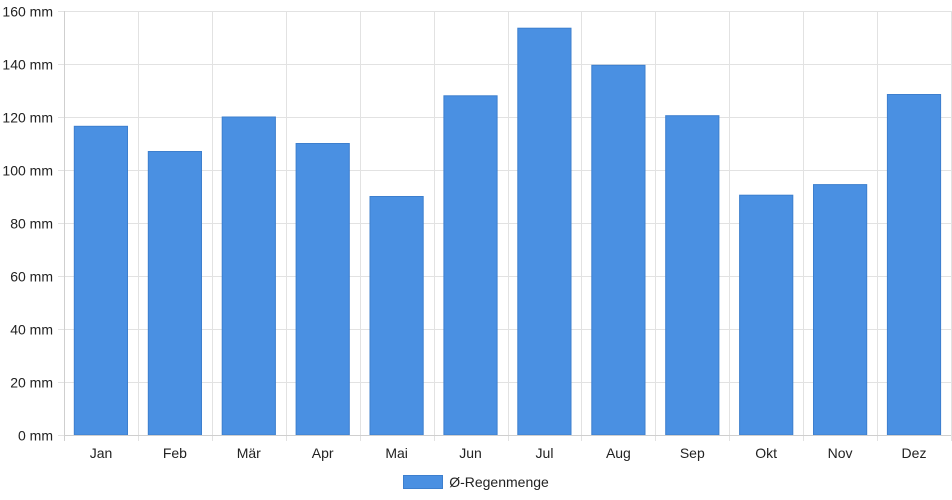 Image resolution: width=952 pixels, height=500 pixels. I want to click on bar-jan, so click(101, 280).